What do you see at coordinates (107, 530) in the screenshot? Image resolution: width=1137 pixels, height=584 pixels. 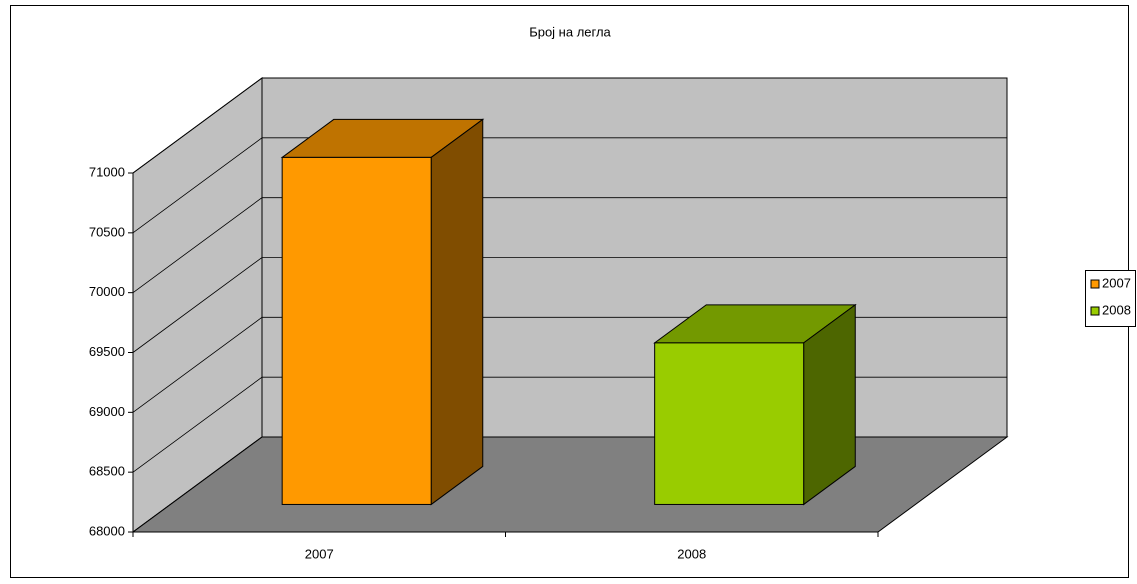 I see `y-tick-label: 68000` at bounding box center [107, 530].